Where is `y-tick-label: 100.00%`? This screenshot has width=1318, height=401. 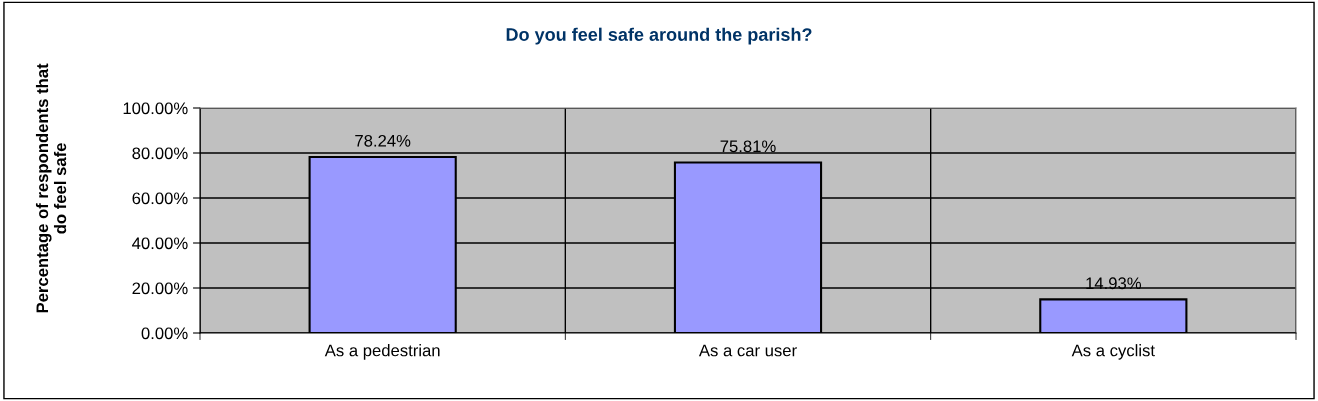 y-tick-label: 100.00% is located at coordinates (155, 108).